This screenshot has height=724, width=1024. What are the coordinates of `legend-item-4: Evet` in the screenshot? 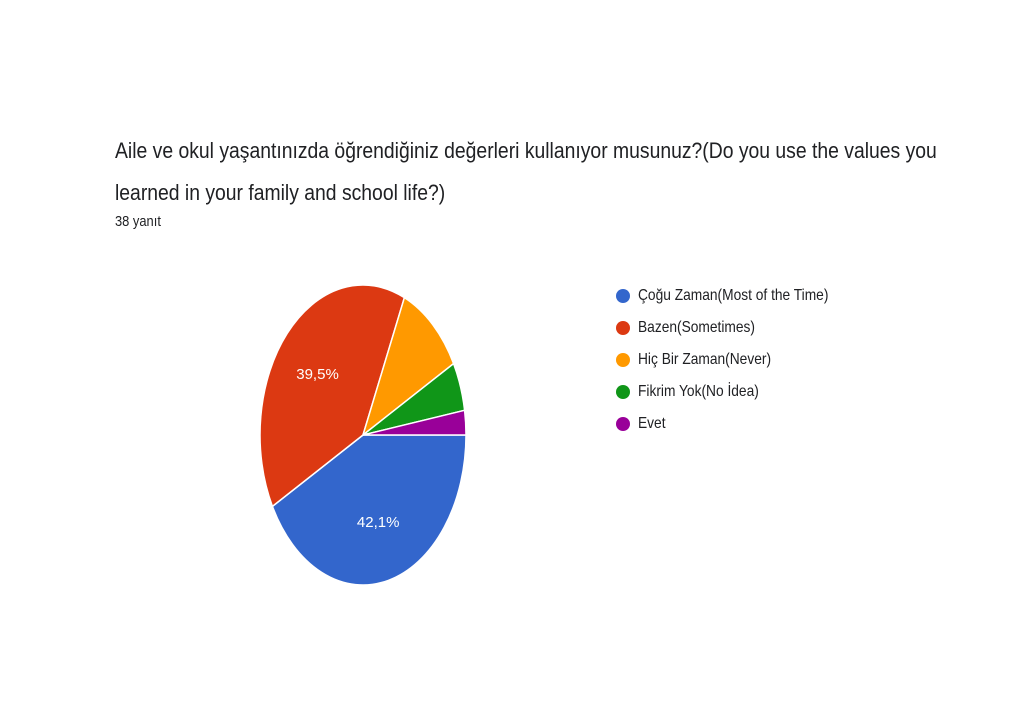 It's located at (643, 424).